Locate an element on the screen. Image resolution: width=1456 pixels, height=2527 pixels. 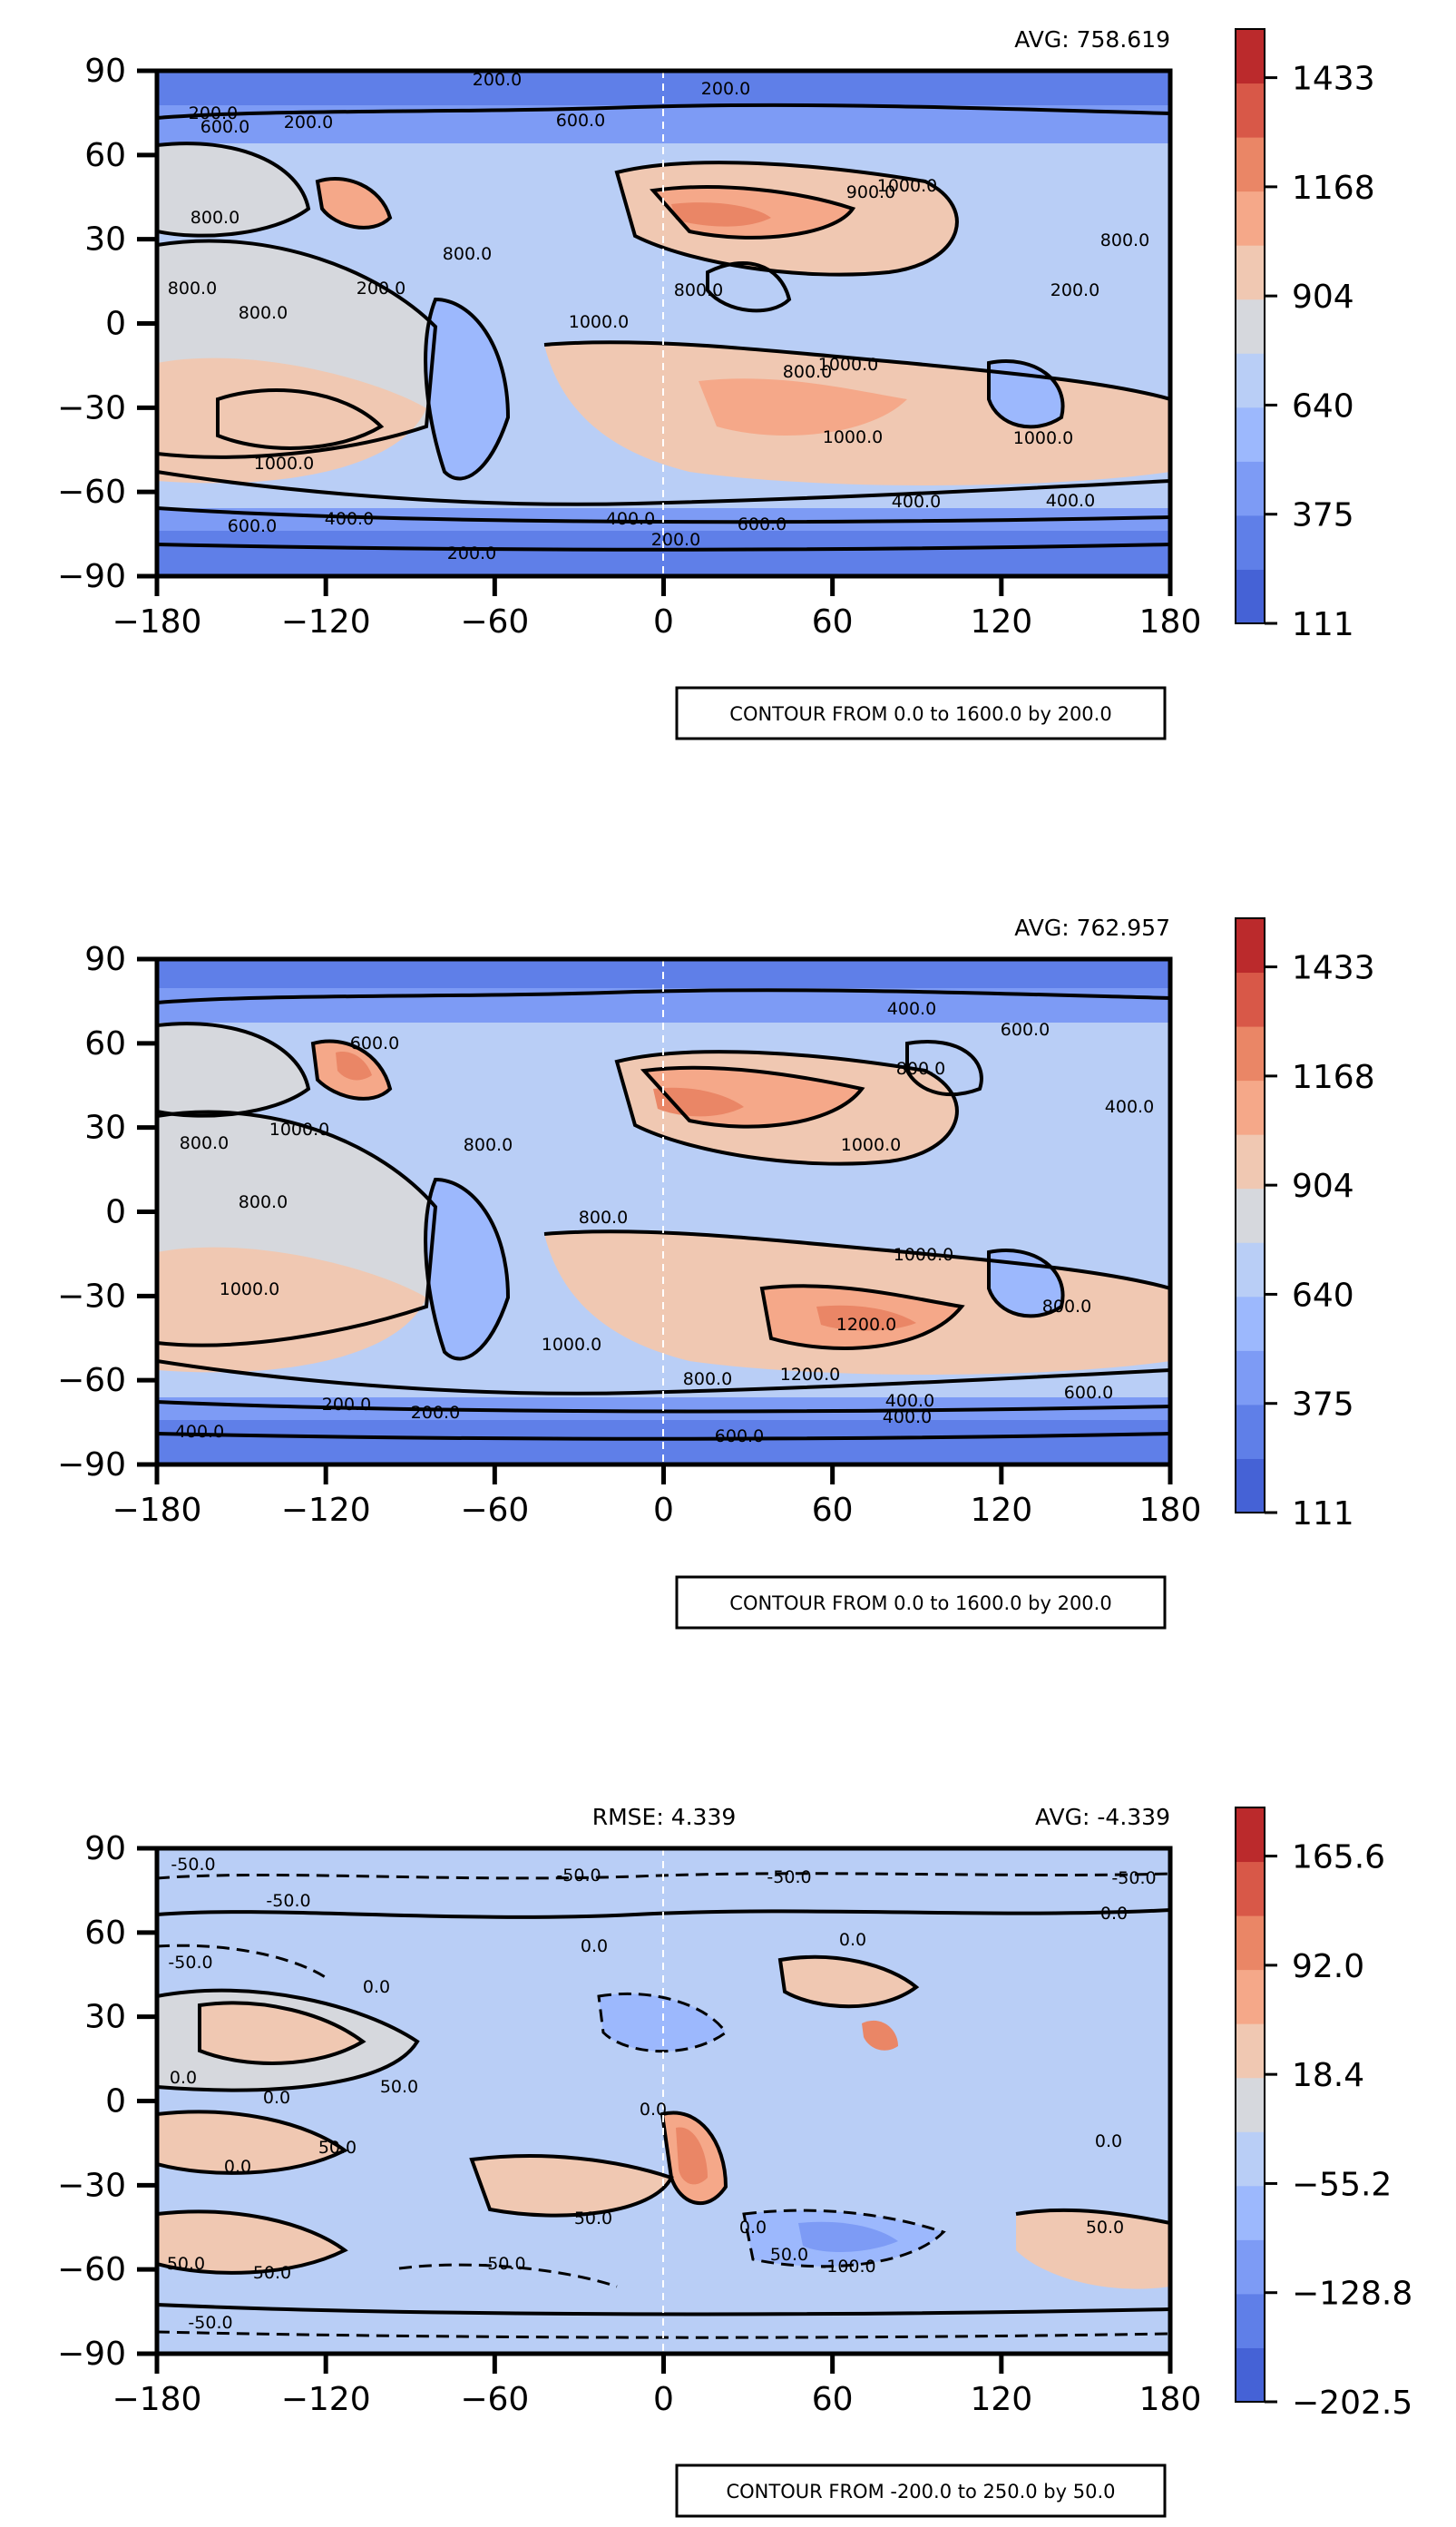
colorbar-tick-label: 375 is located at coordinates (1323, 1405).